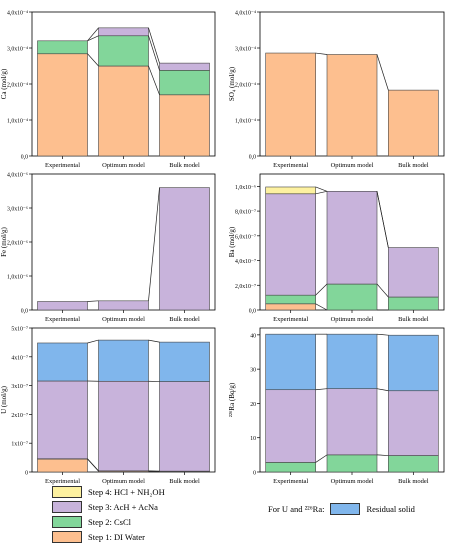  What do you see at coordinates (17, 210) in the screenshot?
I see `y-tick-label-fe: 3,0x10⁻⁶` at bounding box center [17, 210].